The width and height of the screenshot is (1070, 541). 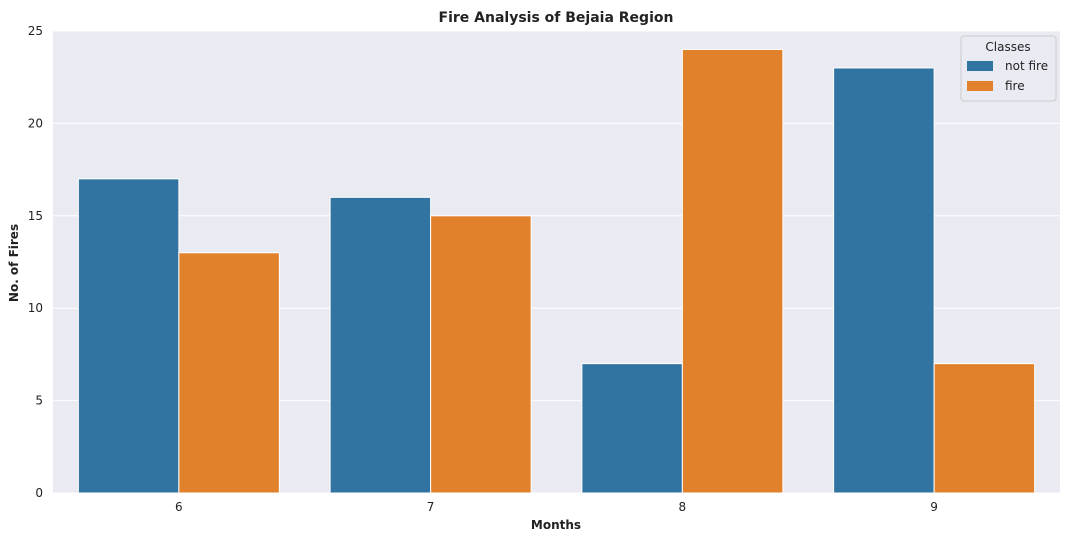 I want to click on legend-label-not-fire: not fire, so click(x=1026, y=66).